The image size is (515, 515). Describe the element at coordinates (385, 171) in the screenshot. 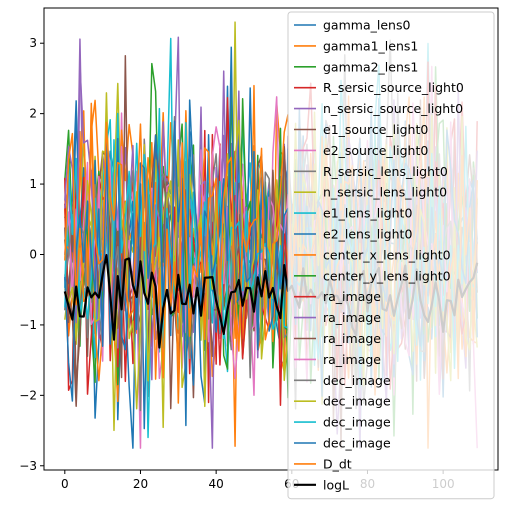

I see `legend-label: R_sersic_lens_light0` at that location.